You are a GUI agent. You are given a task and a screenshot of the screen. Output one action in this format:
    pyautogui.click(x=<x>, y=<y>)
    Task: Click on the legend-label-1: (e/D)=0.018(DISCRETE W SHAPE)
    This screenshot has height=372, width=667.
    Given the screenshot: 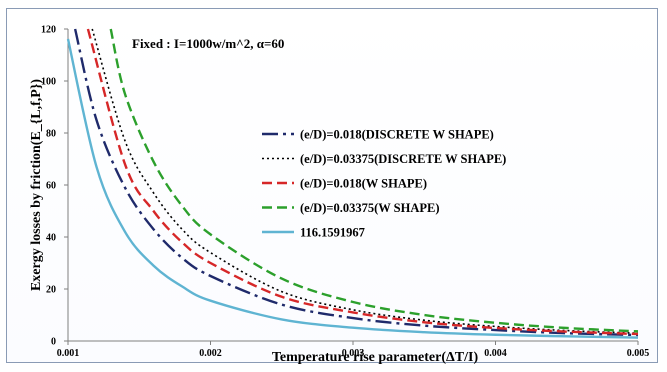 What is the action you would take?
    pyautogui.click(x=397, y=135)
    